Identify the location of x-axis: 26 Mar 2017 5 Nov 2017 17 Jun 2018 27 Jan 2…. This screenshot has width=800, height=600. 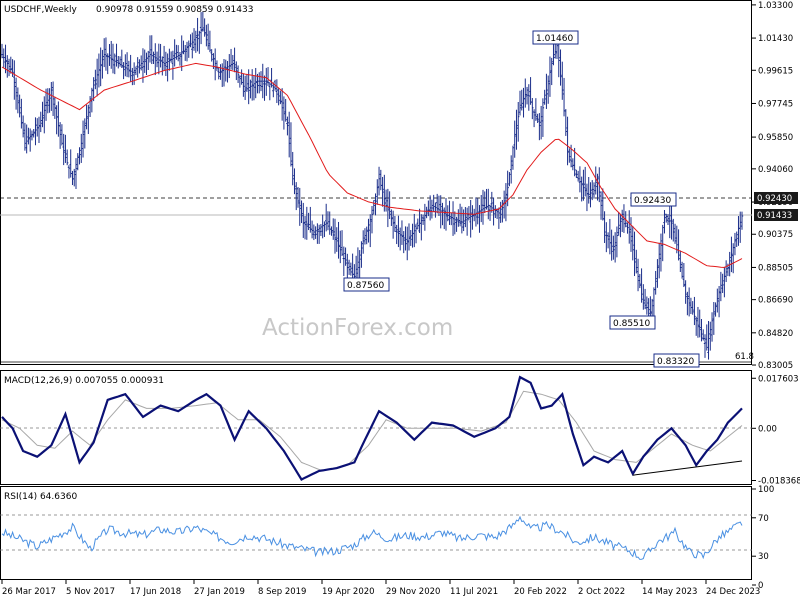
(380, 588).